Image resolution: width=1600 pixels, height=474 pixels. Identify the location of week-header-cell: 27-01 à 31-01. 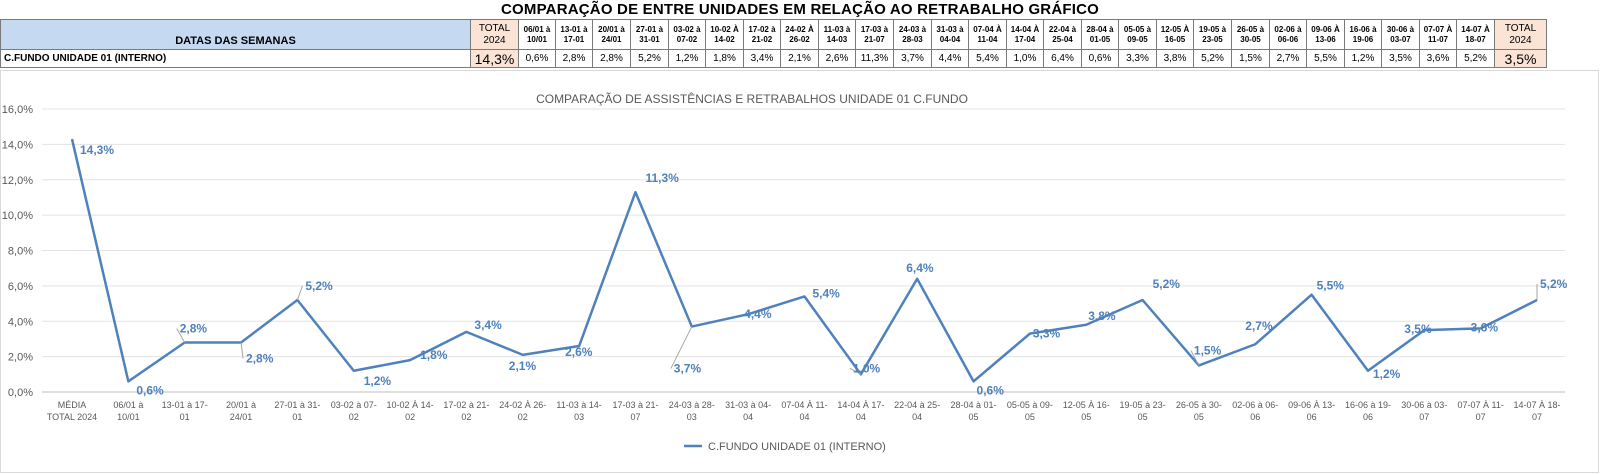
(649, 34).